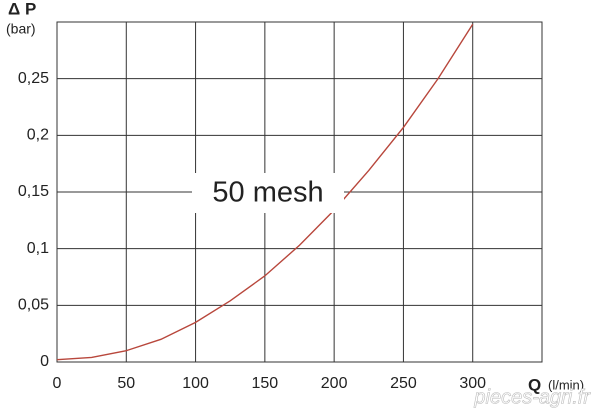 Image resolution: width=600 pixels, height=412 pixels. Describe the element at coordinates (22, 9) in the screenshot. I see `y-axis-label: Δ P` at that location.